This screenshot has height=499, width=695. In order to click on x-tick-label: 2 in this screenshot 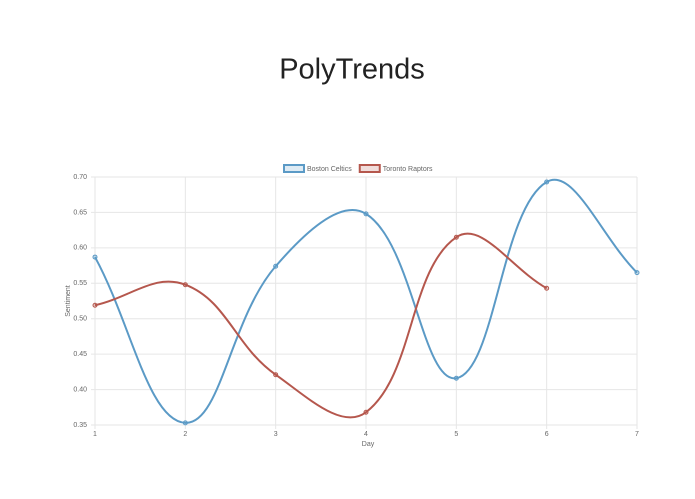, I will do `click(185, 434)`.